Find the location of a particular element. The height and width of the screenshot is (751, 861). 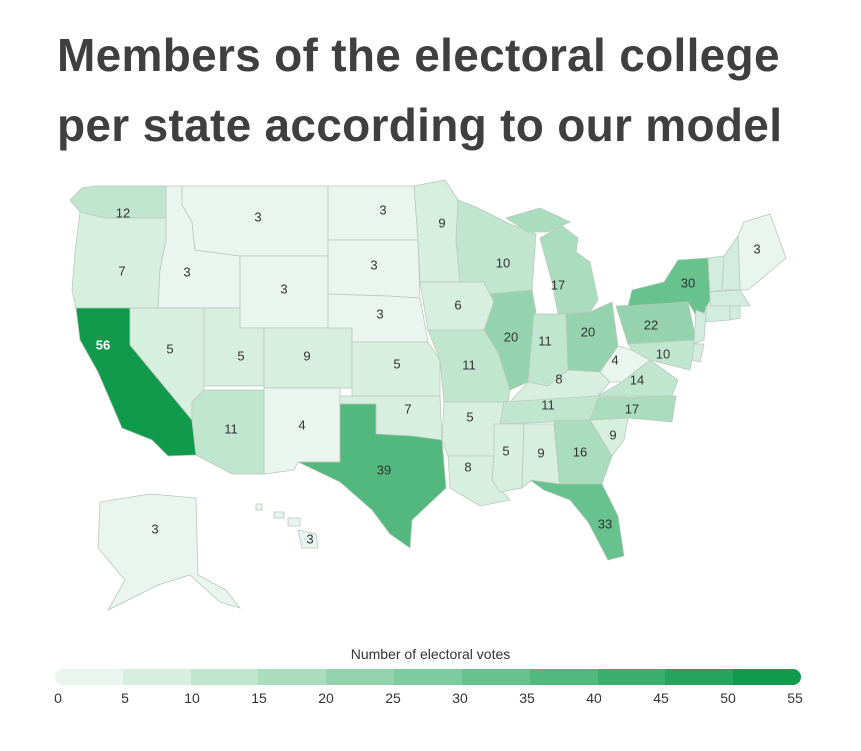

state-mi is located at coordinates (552, 261).